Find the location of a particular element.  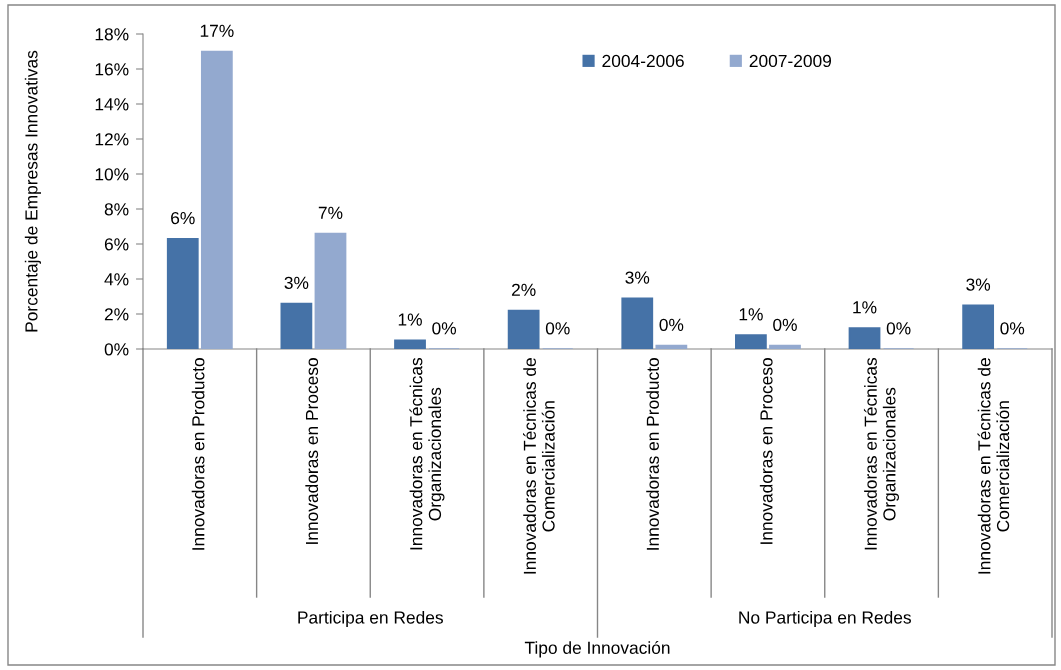

legend-label: 2004-2006 is located at coordinates (643, 61).